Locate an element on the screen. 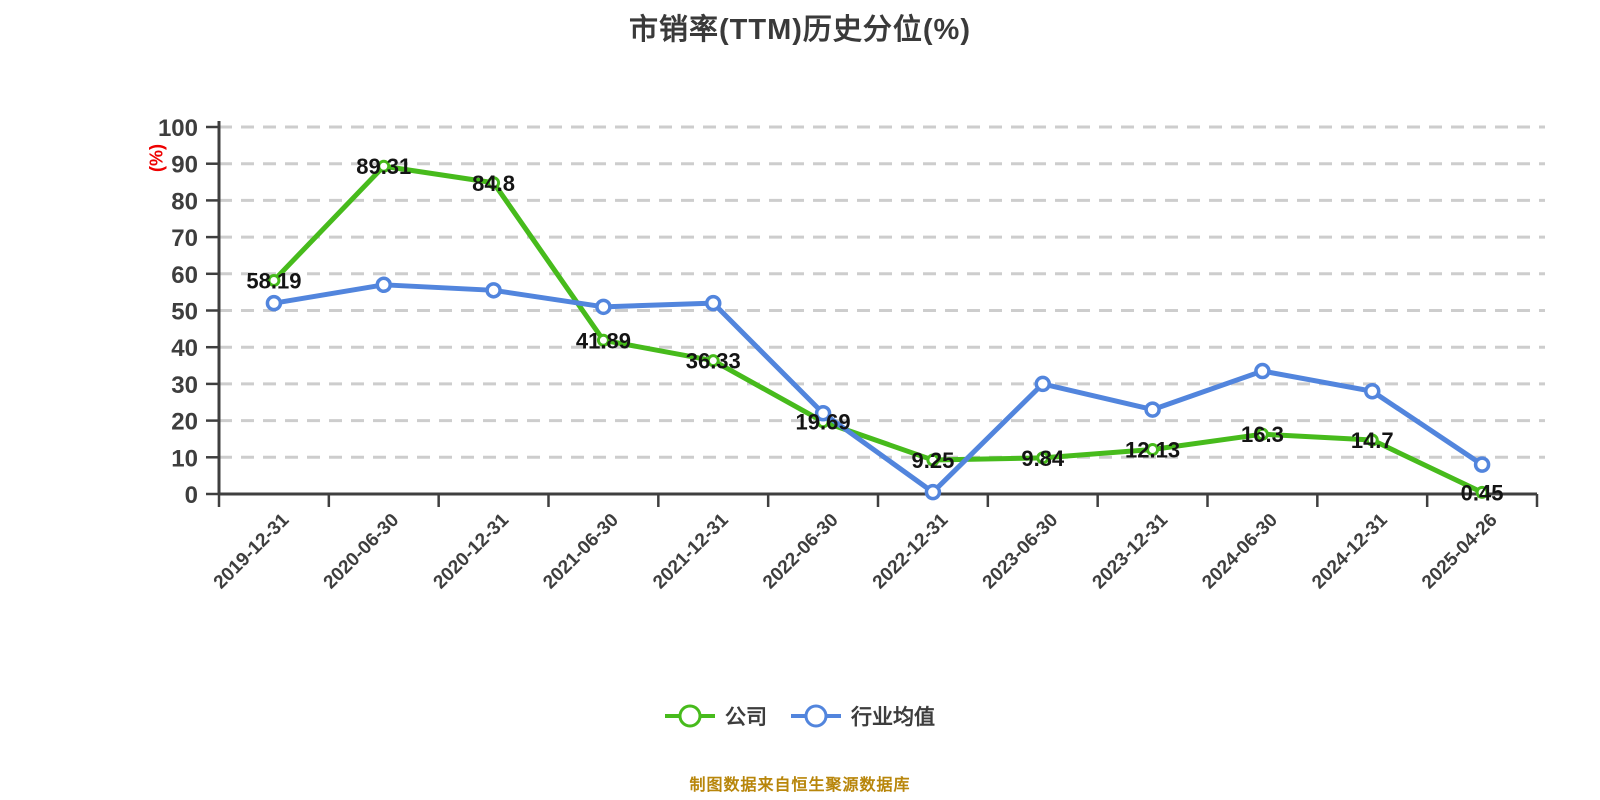 The image size is (1600, 800). x-tick-label: 2019-12-31 is located at coordinates (252, 551).